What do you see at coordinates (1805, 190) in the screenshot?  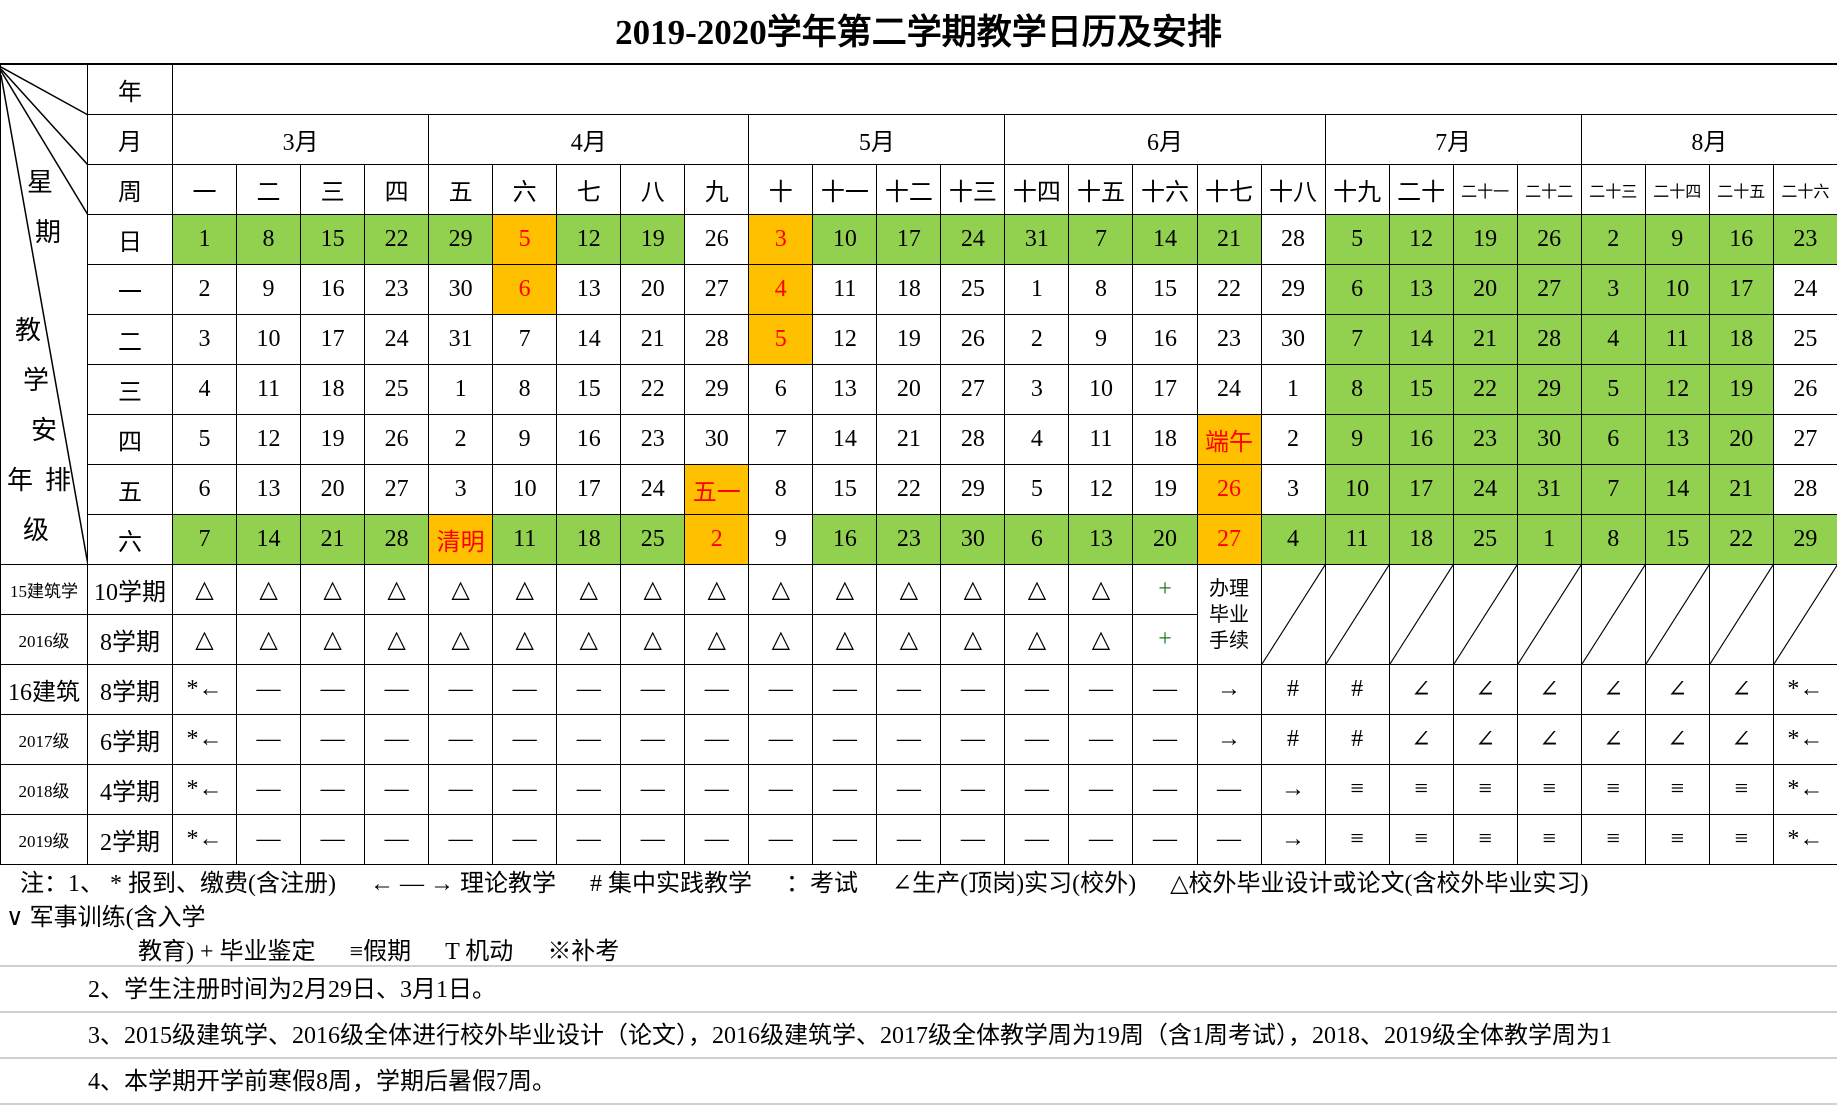 I see `week-header: 二十六` at bounding box center [1805, 190].